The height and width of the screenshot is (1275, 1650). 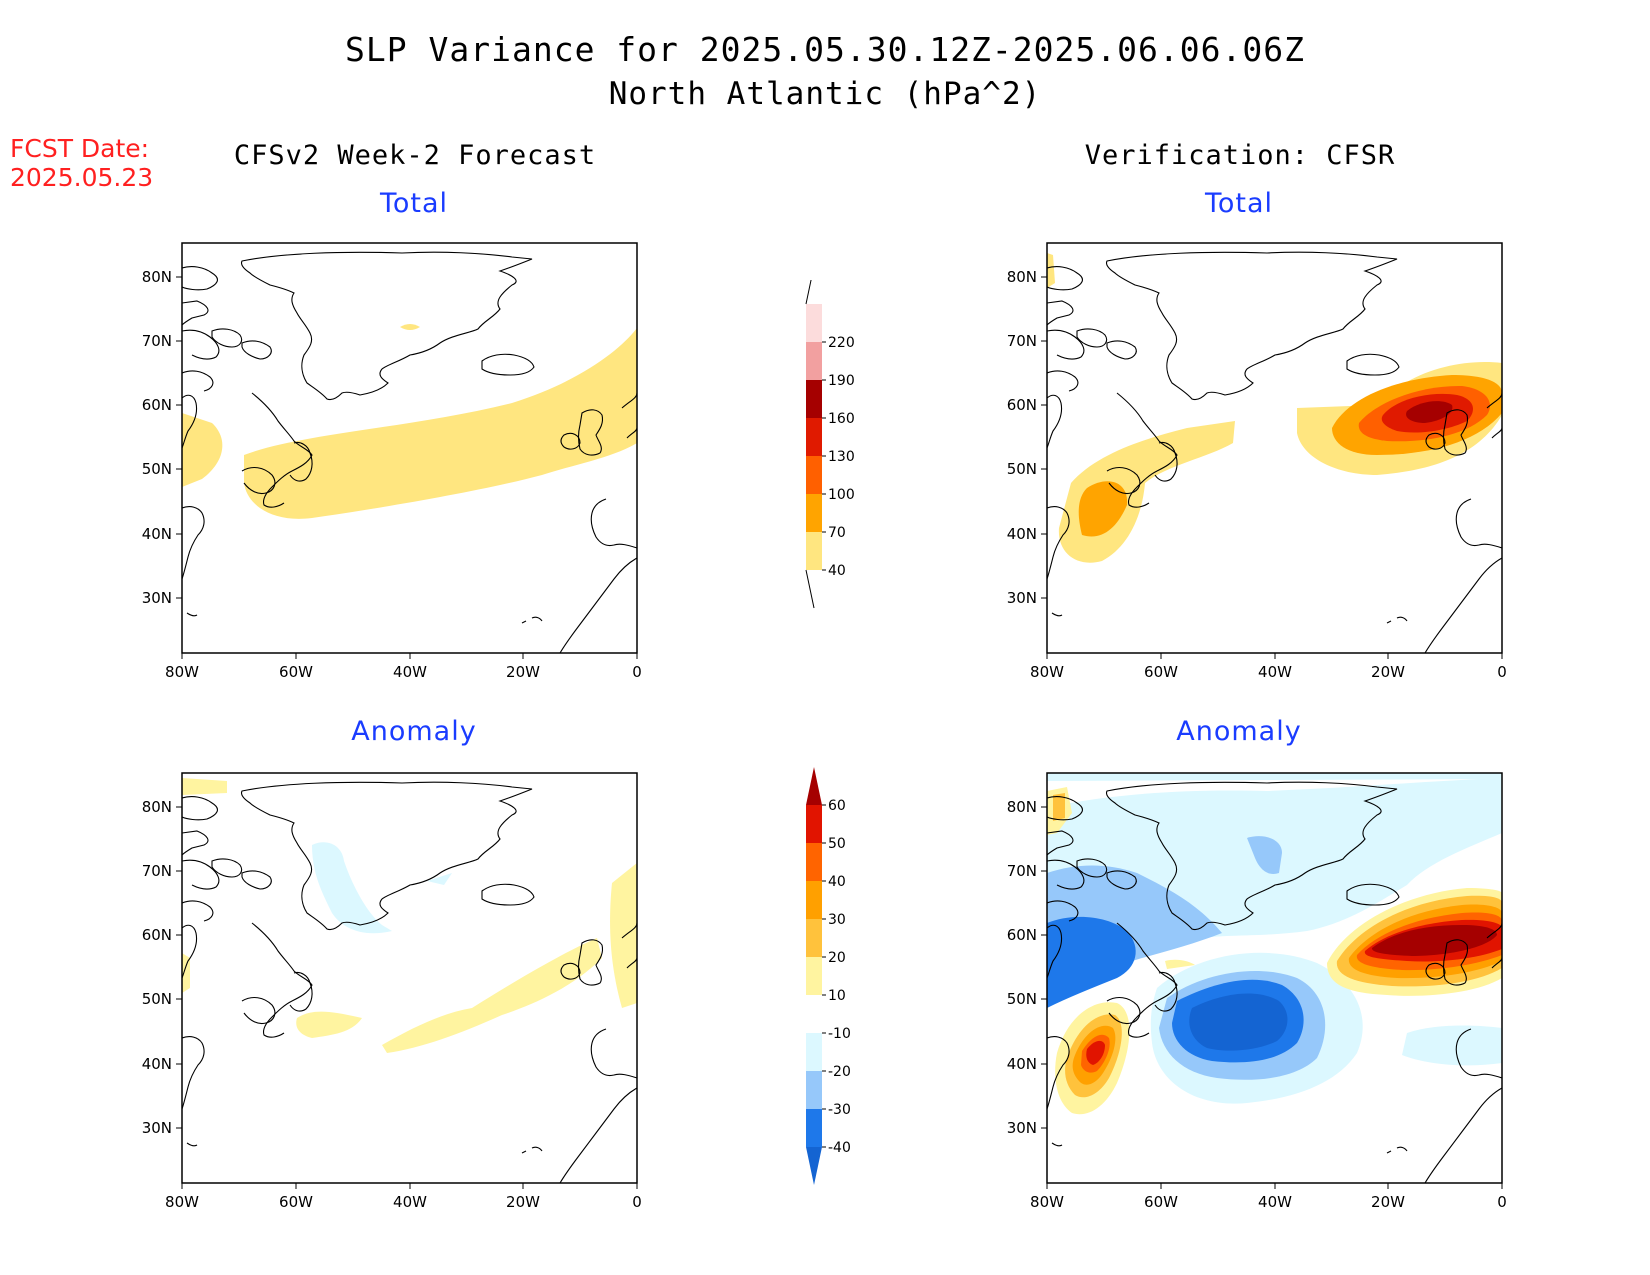 What do you see at coordinates (841, 381) in the screenshot?
I see `colorbar-total-label: 190` at bounding box center [841, 381].